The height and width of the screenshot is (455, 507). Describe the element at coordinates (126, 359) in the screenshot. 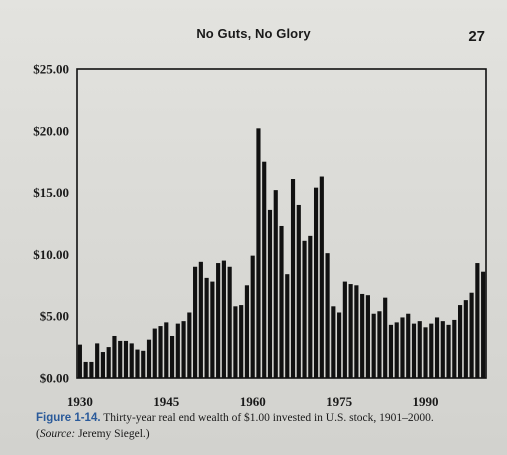

I see `bar-1938` at that location.